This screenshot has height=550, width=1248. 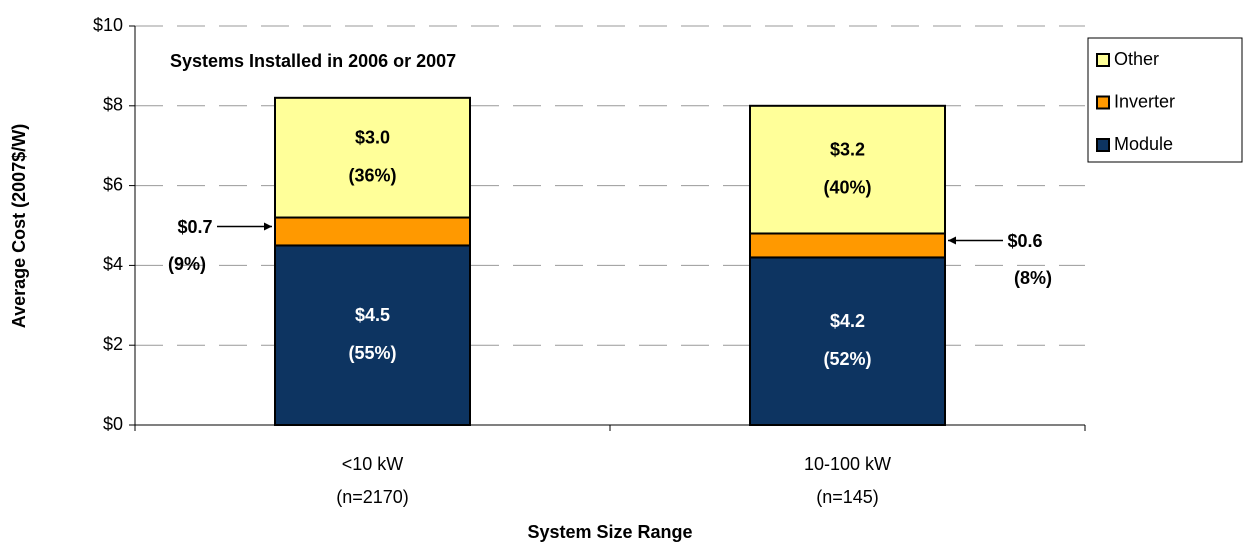 What do you see at coordinates (1136, 59) in the screenshot?
I see `legend-label: Other` at bounding box center [1136, 59].